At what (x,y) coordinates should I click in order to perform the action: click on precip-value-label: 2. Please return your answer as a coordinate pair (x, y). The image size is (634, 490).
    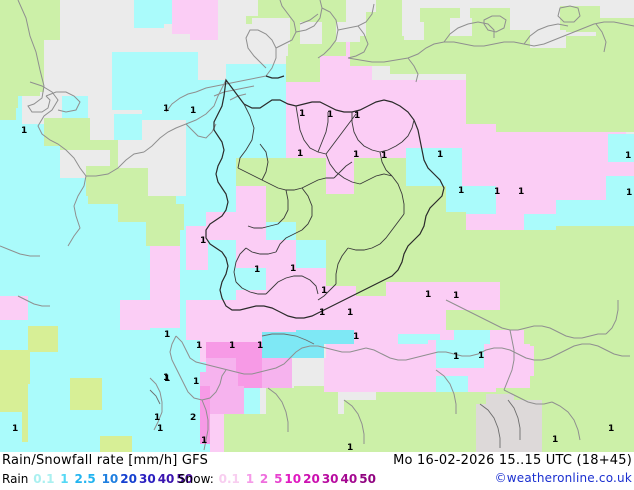
    Looking at the image, I should click on (193, 418).